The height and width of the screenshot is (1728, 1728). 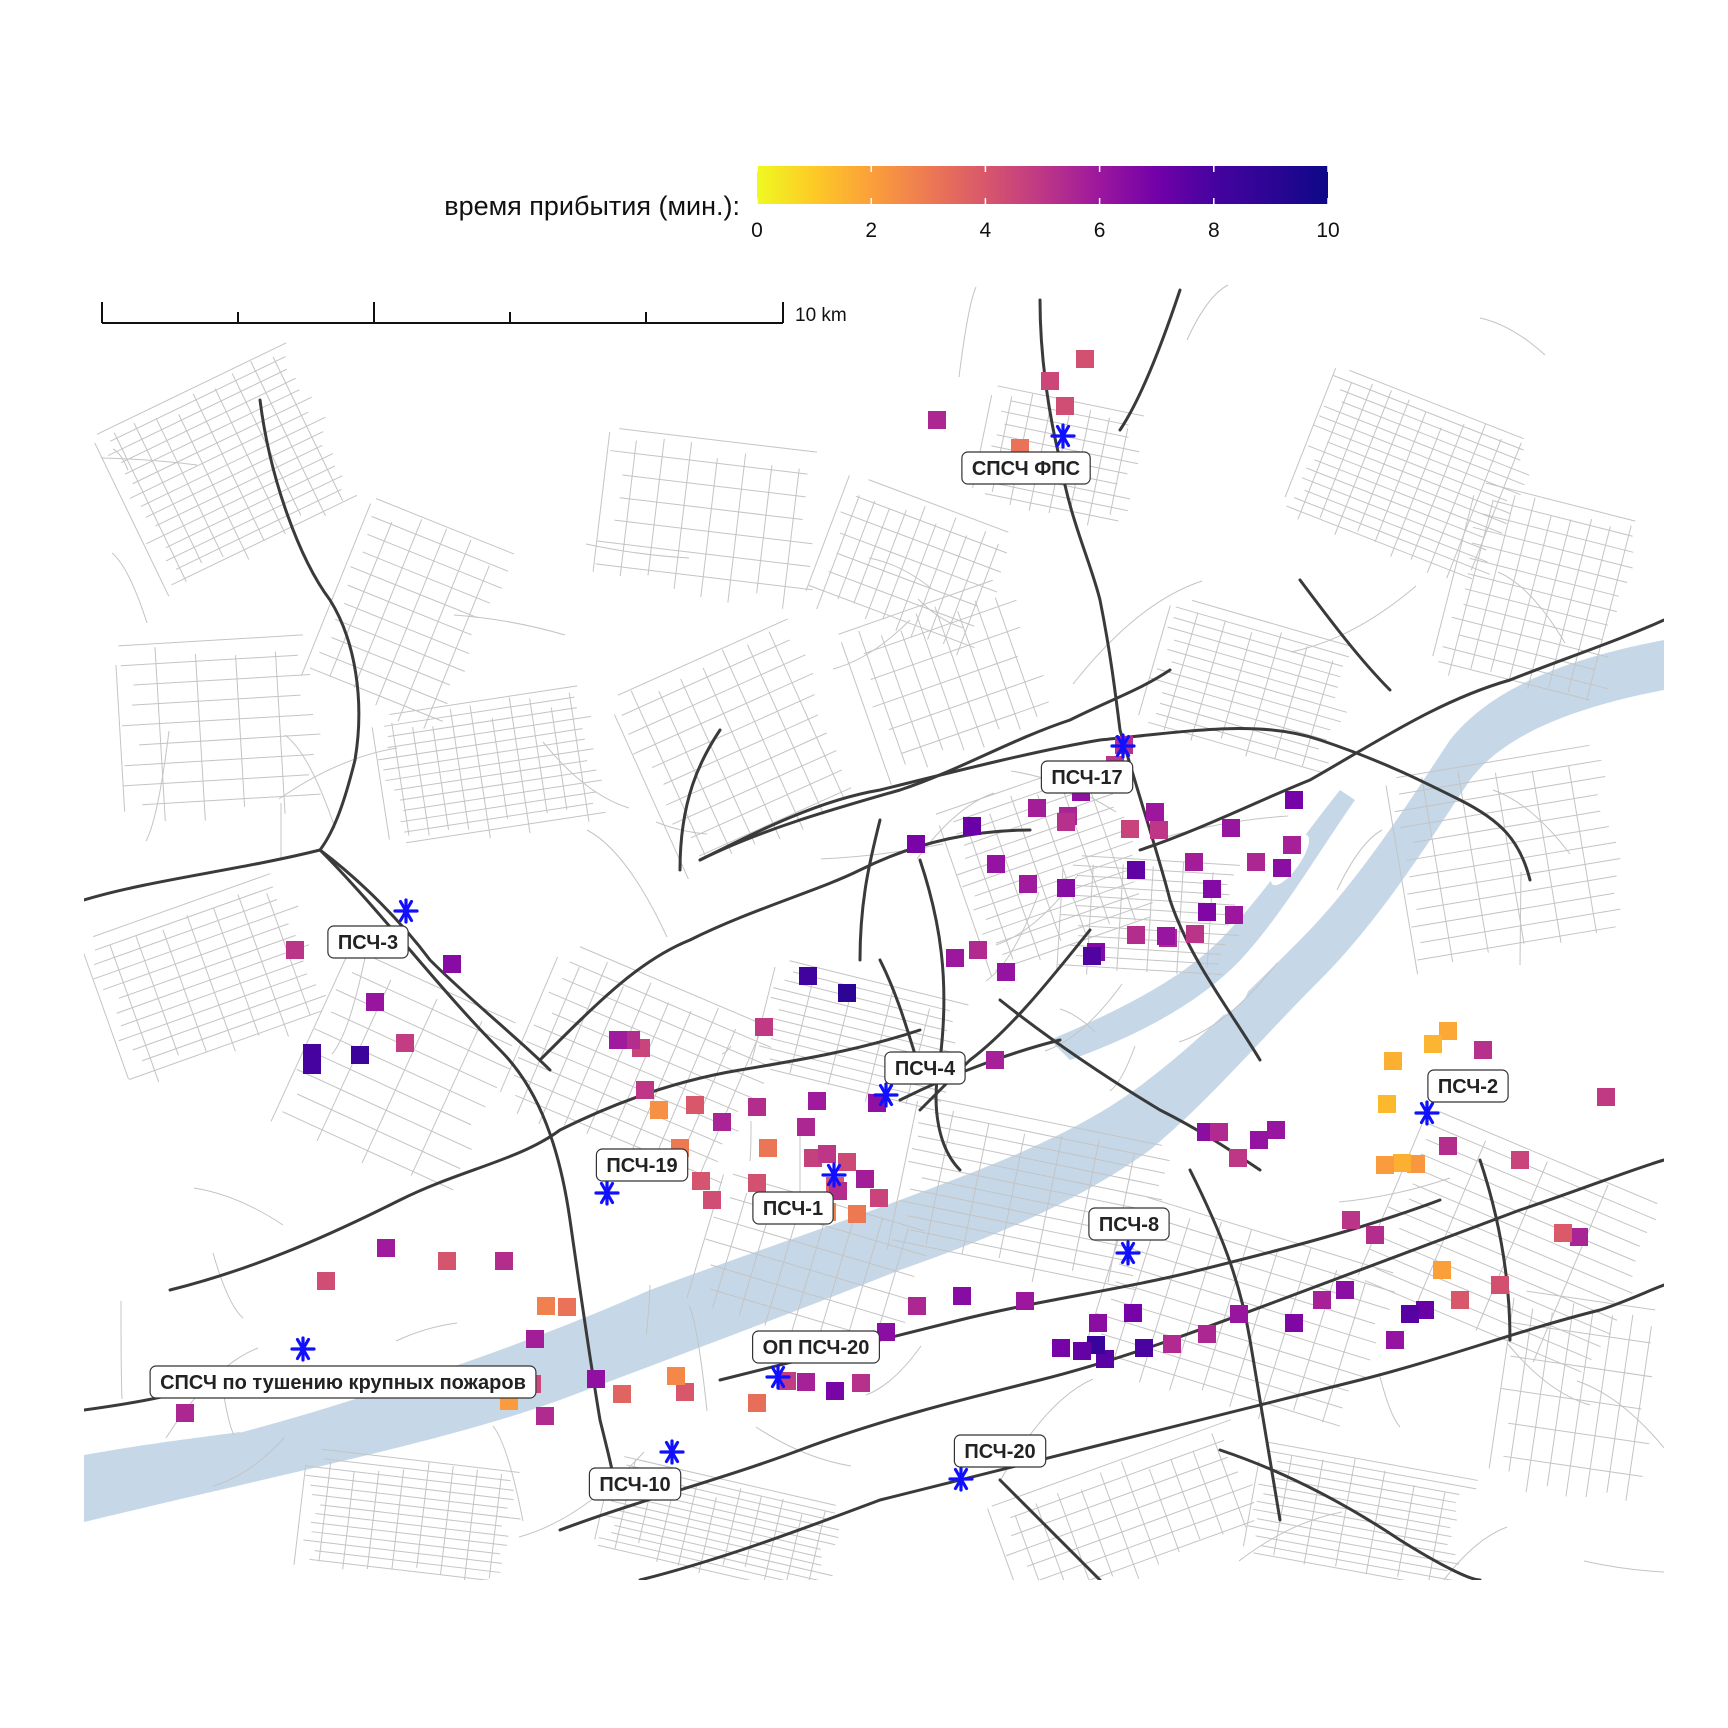 I want to click on station-label-text: ПСЧ-19, so click(x=641, y=1166).